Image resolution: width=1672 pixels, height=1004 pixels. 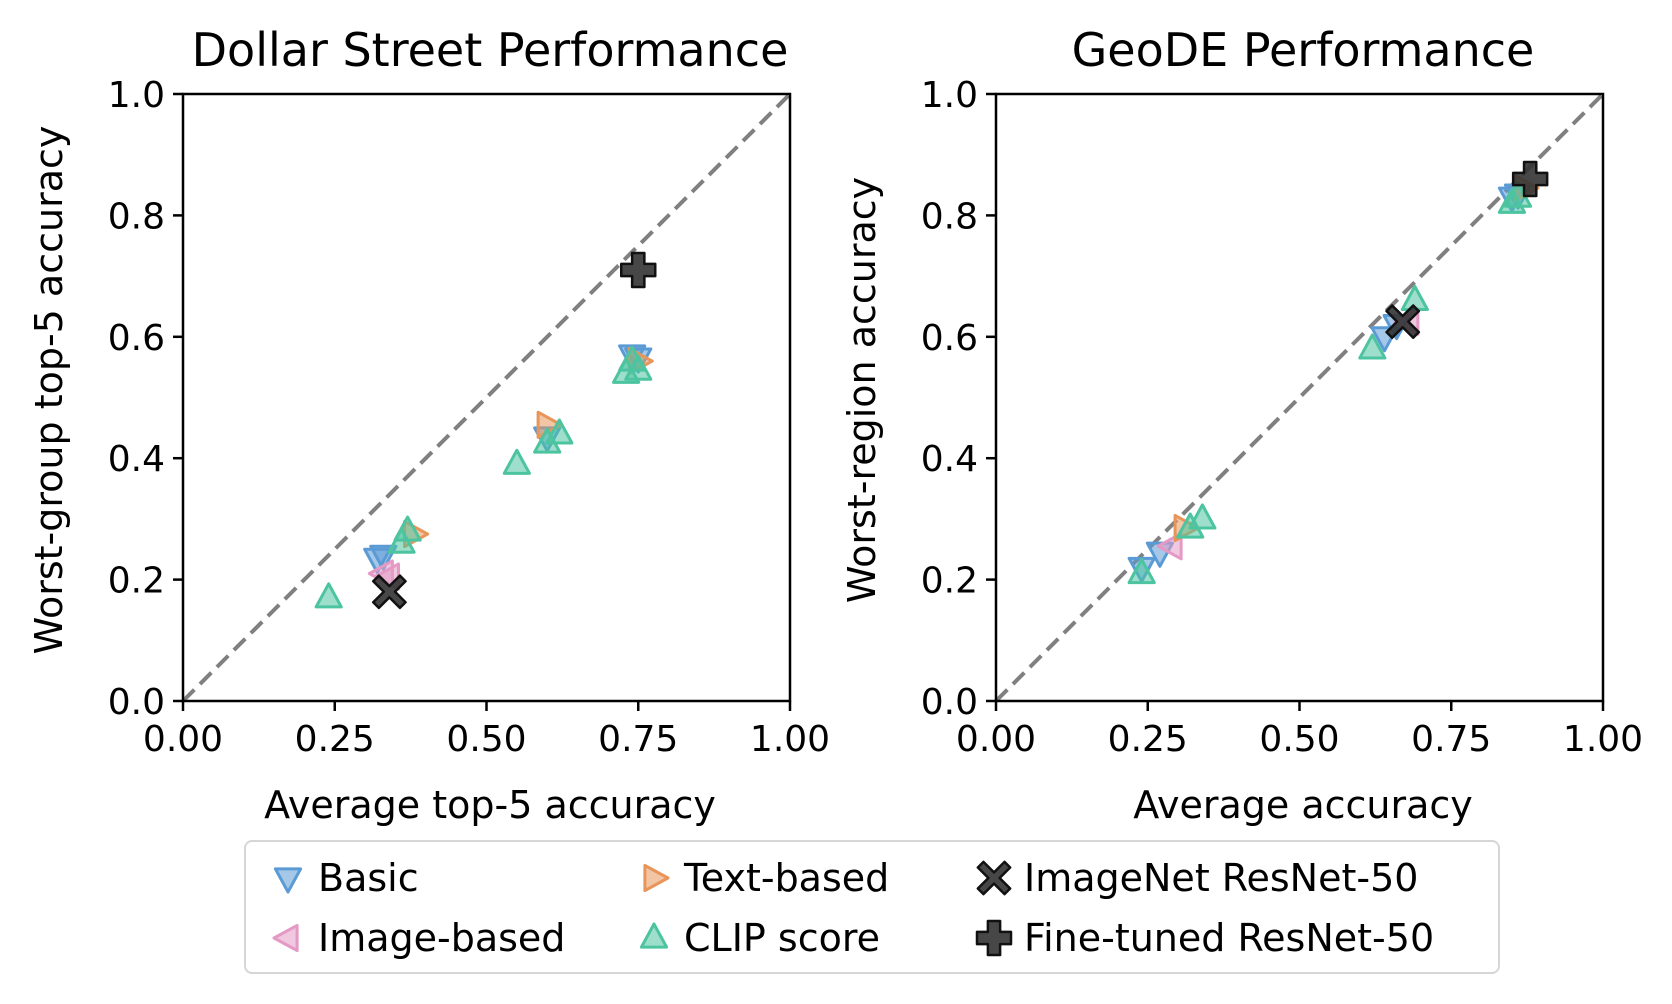 I want to click on triangle-up-icon, so click(x=654, y=935).